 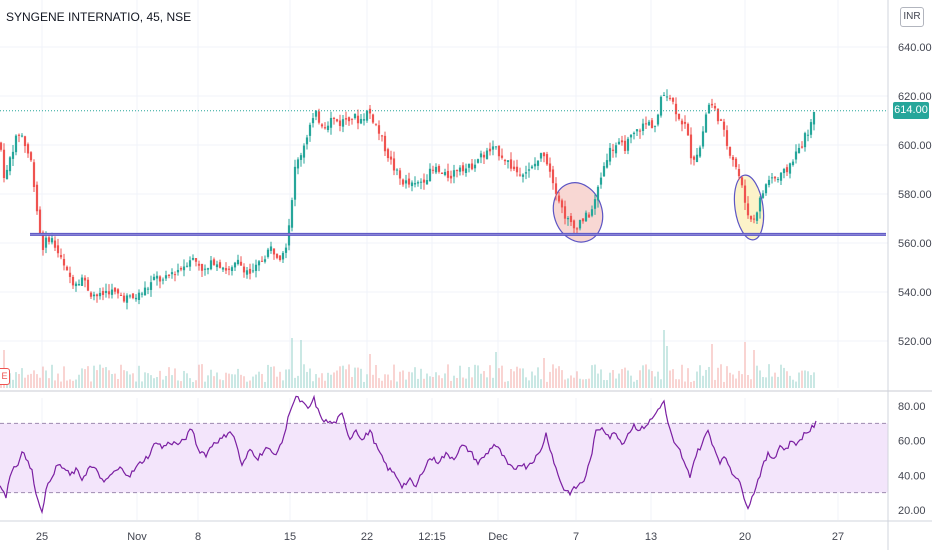 What do you see at coordinates (915, 48) in the screenshot?
I see `price-tick-label: 640.00` at bounding box center [915, 48].